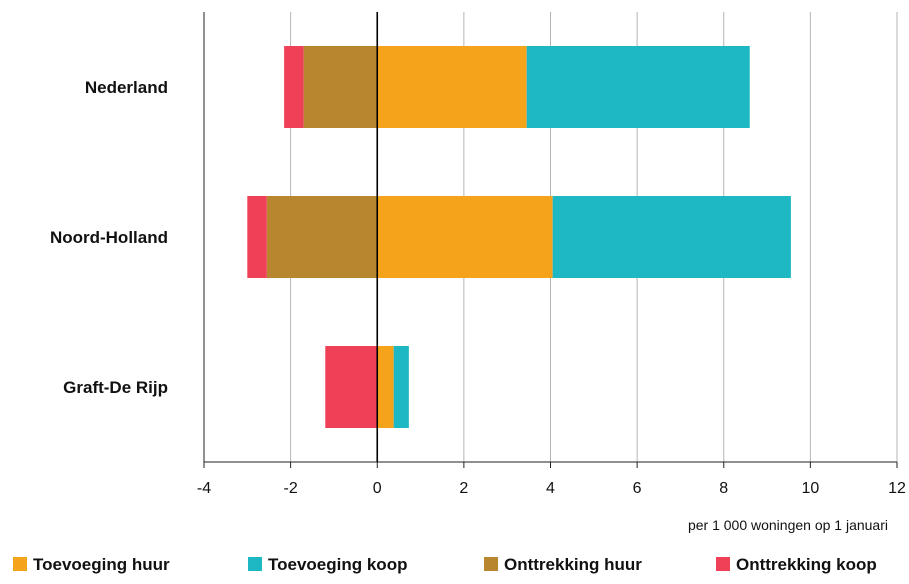  Describe the element at coordinates (101, 564) in the screenshot. I see `legend-label-toevoeging-huur: Toevoeging huur` at that location.